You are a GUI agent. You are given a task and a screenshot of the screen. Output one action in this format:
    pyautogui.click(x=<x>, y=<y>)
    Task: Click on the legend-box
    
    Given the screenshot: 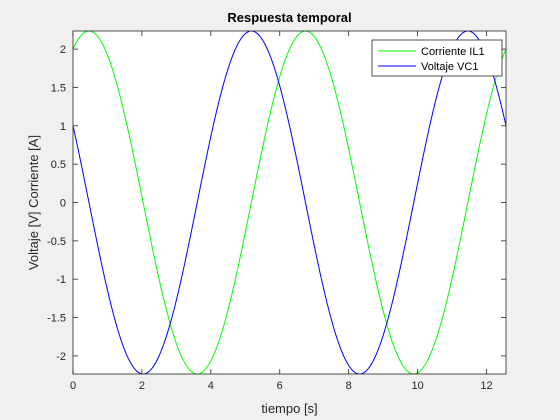 What is the action you would take?
    pyautogui.click(x=437, y=58)
    